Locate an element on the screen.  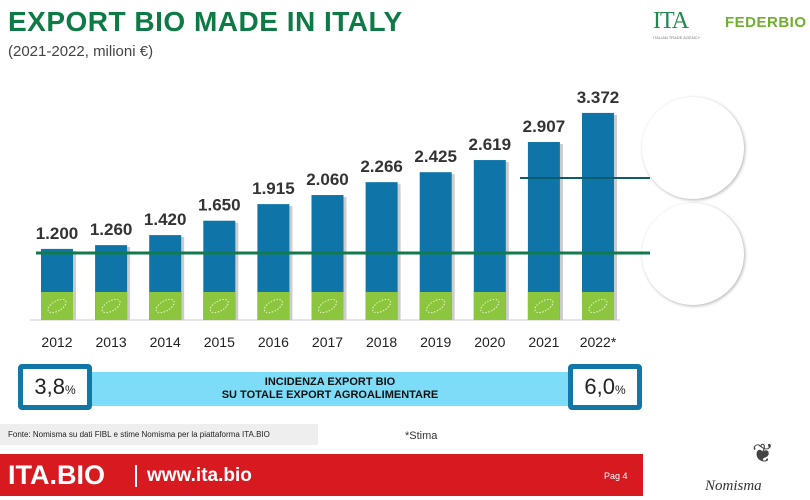
x-tick-label: 2021 is located at coordinates (543, 342).